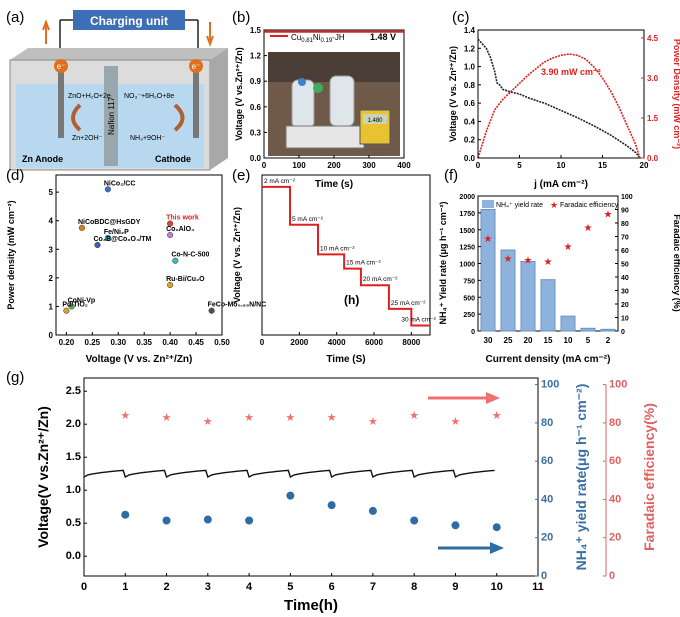 Image resolution: width=680 pixels, height=617 pixels. What do you see at coordinates (363, 263) in the screenshot?
I see `step-label: 15 mA cm⁻²` at bounding box center [363, 263].